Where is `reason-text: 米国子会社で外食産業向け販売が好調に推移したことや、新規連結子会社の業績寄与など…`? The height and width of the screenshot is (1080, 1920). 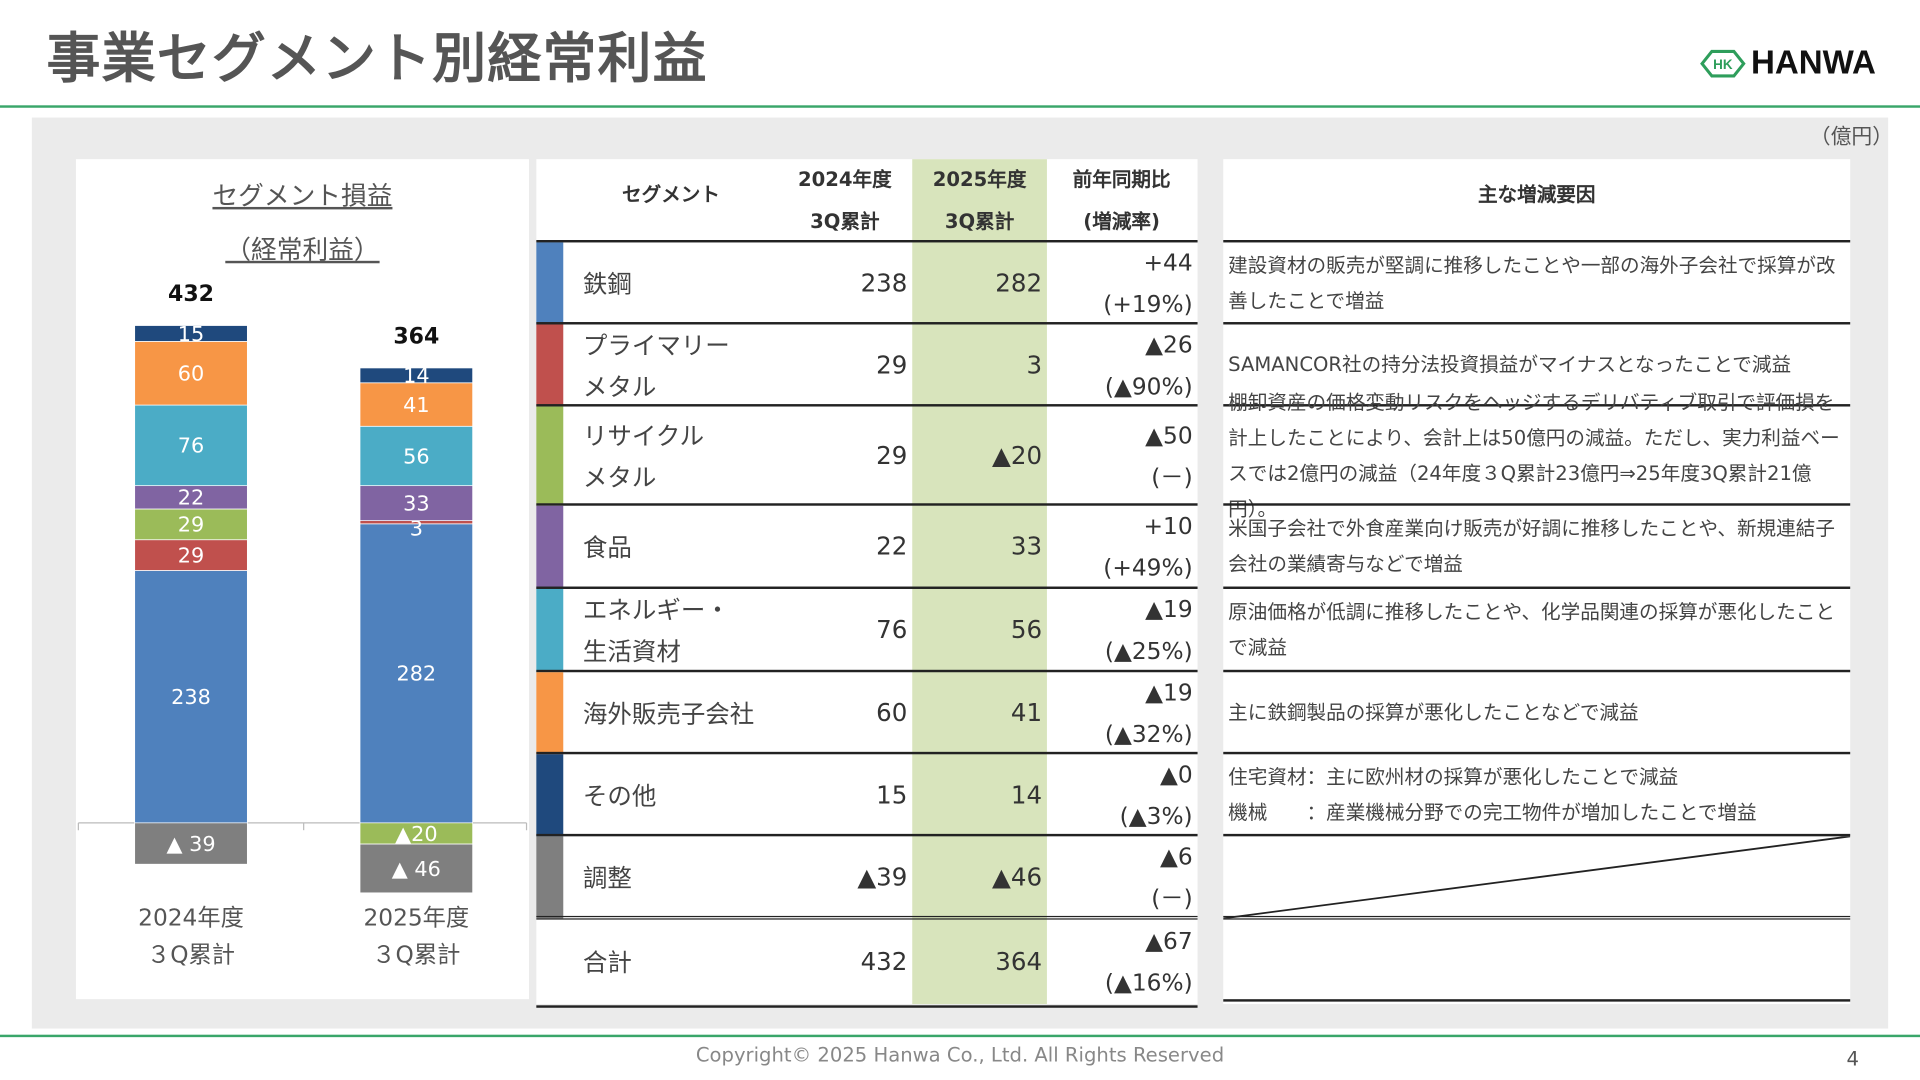
reason-text: 米国子会社で外食産業向け販売が好調に推移したことや、新規連結子会社の業績寄与など… is located at coordinates (1531, 546).